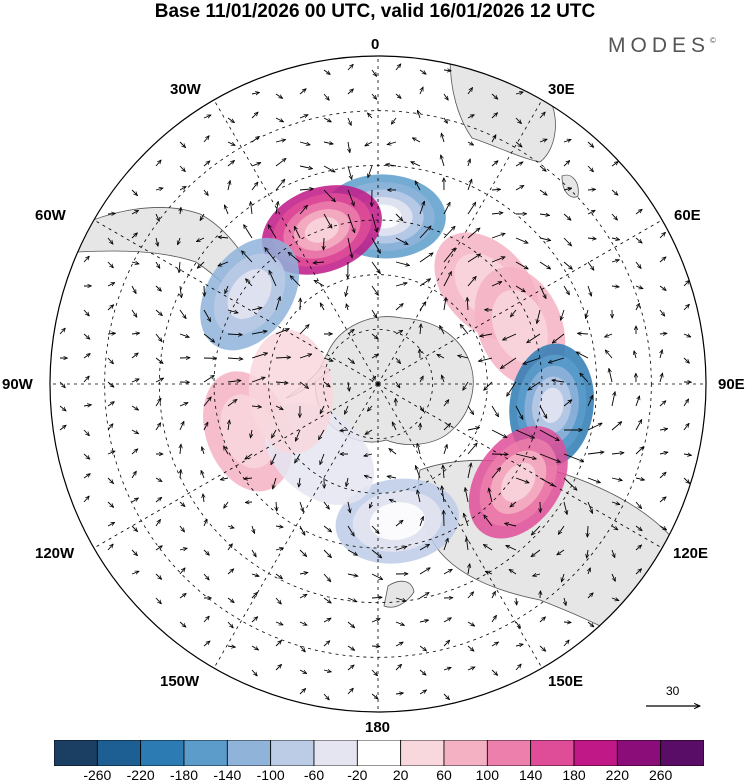  What do you see at coordinates (357, 775) in the screenshot?
I see `colorbar-tick-label: -20` at bounding box center [357, 775].